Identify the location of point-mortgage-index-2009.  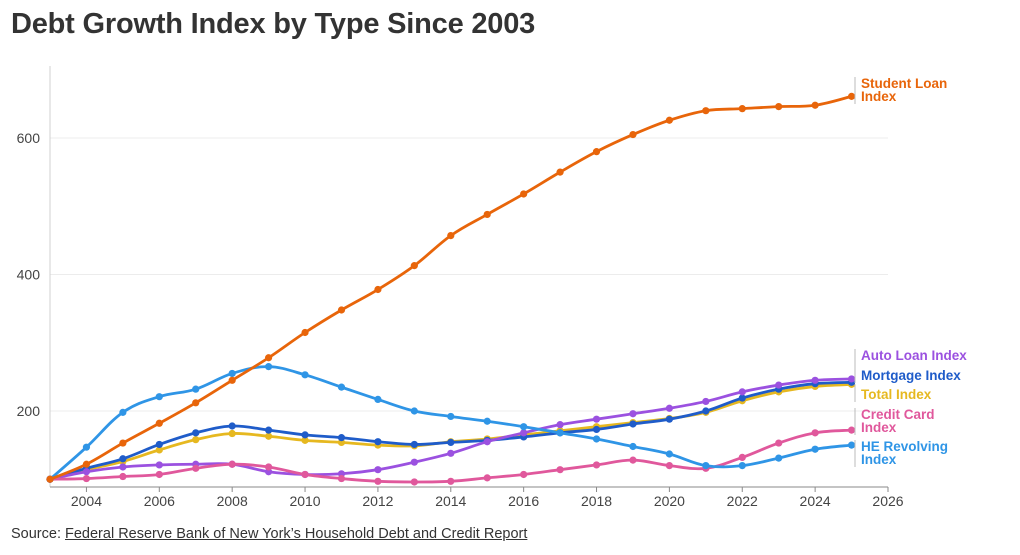
(269, 430).